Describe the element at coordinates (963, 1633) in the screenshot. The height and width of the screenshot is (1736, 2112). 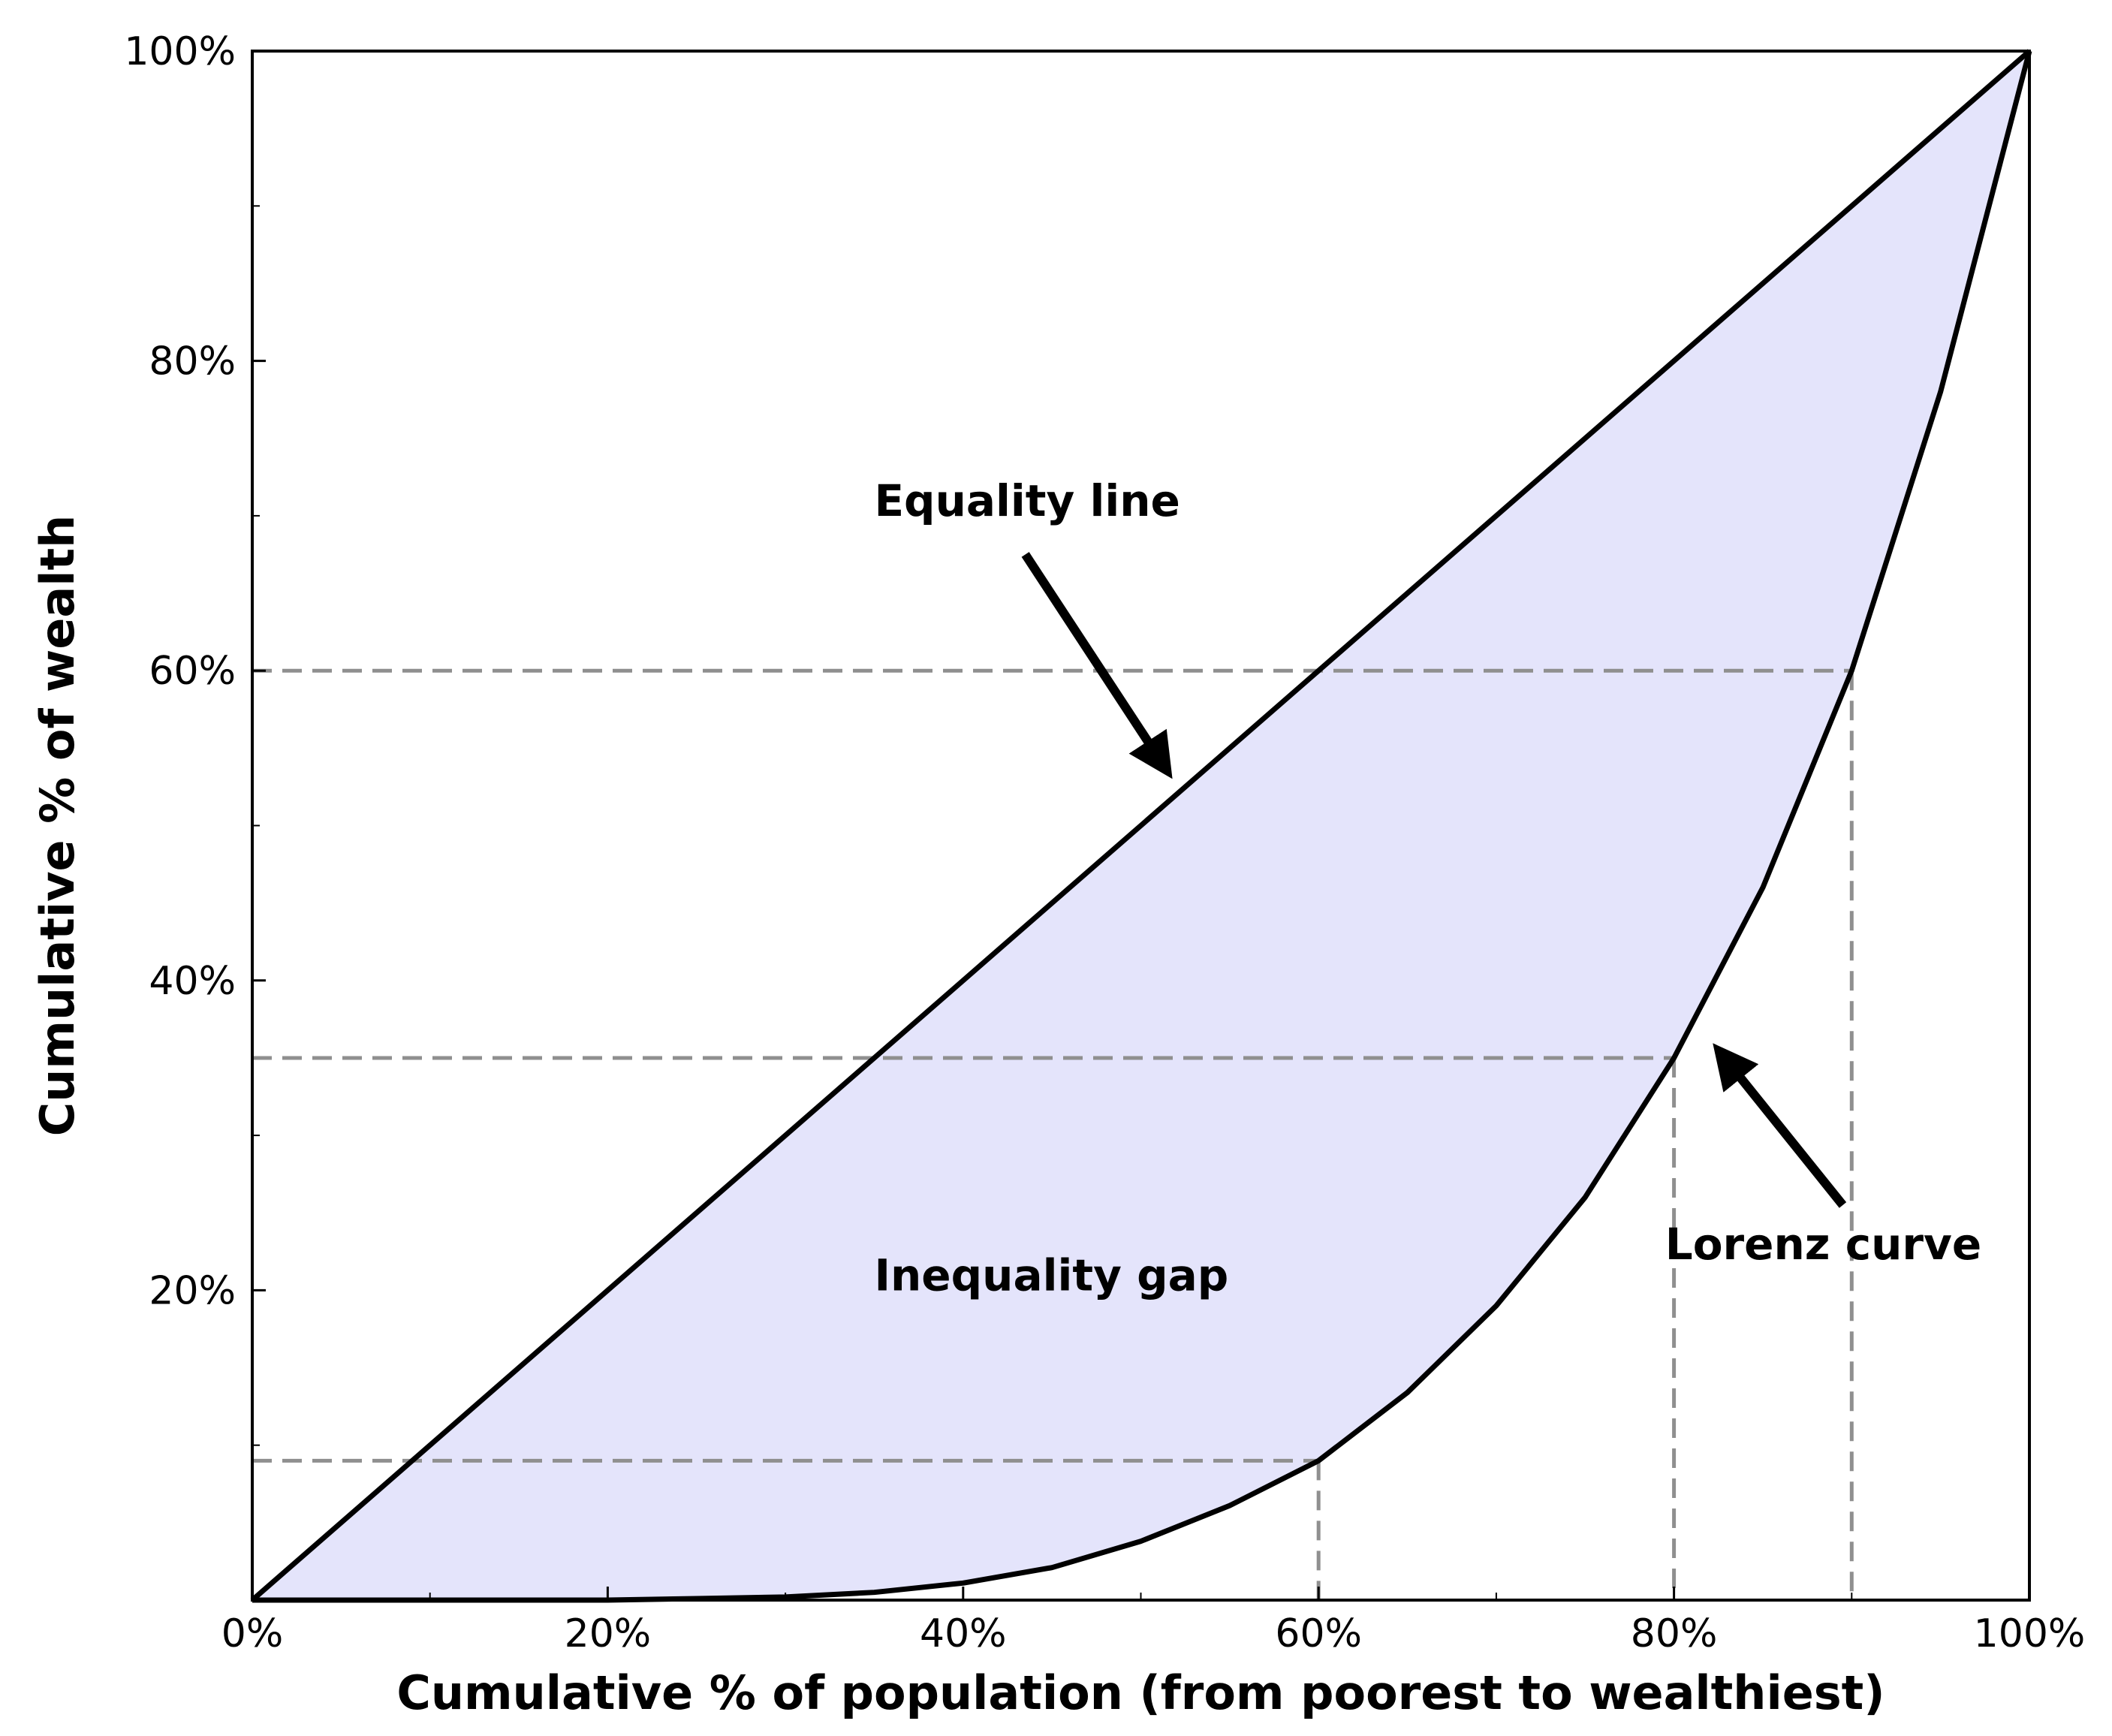
I see `x-tick-label: 40%` at that location.